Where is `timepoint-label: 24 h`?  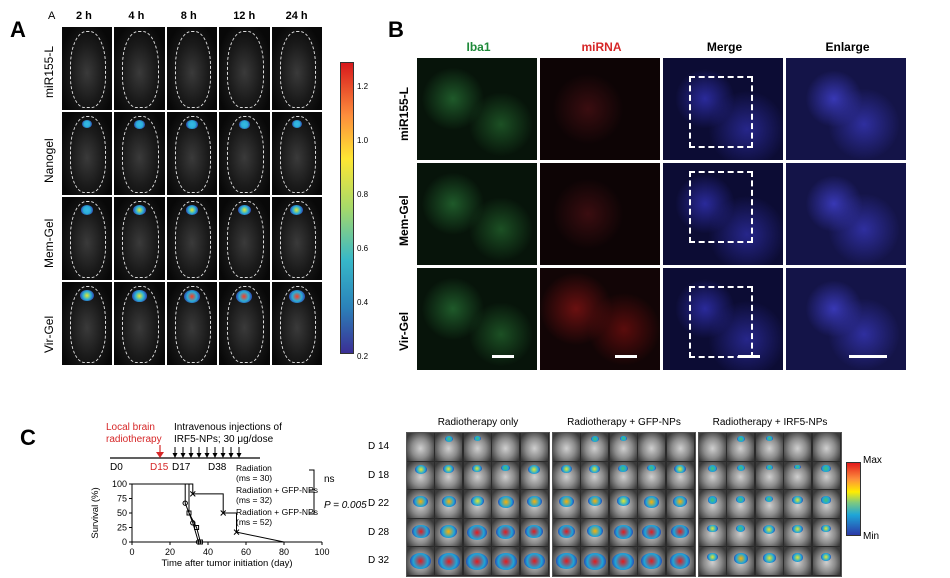 timepoint-label: 24 h is located at coordinates (296, 16).